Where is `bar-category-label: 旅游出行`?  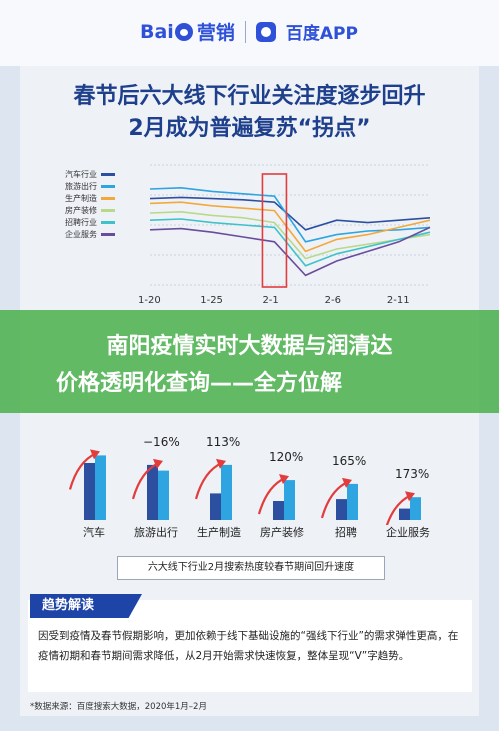 bar-category-label: 旅游出行 is located at coordinates (156, 532).